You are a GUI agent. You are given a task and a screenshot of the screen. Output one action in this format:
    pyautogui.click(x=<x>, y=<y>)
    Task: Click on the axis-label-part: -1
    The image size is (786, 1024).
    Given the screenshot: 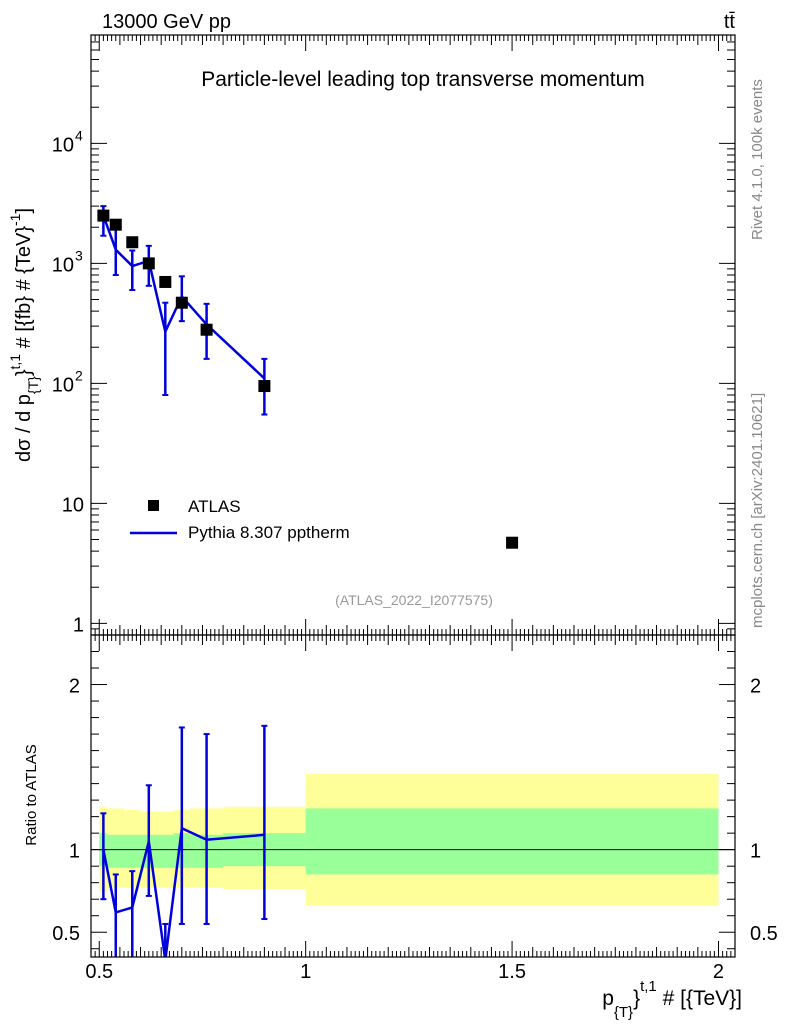 What is the action you would take?
    pyautogui.click(x=15, y=219)
    